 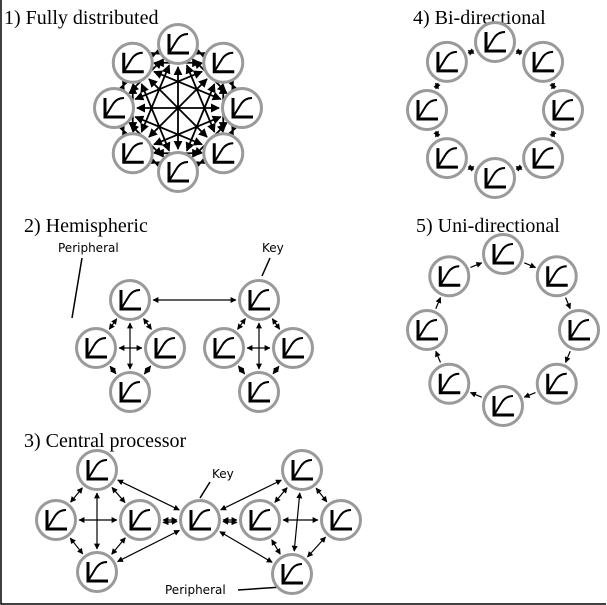 What do you see at coordinates (81, 18) in the screenshot?
I see `panel-title: 1) Fully distributed` at bounding box center [81, 18].